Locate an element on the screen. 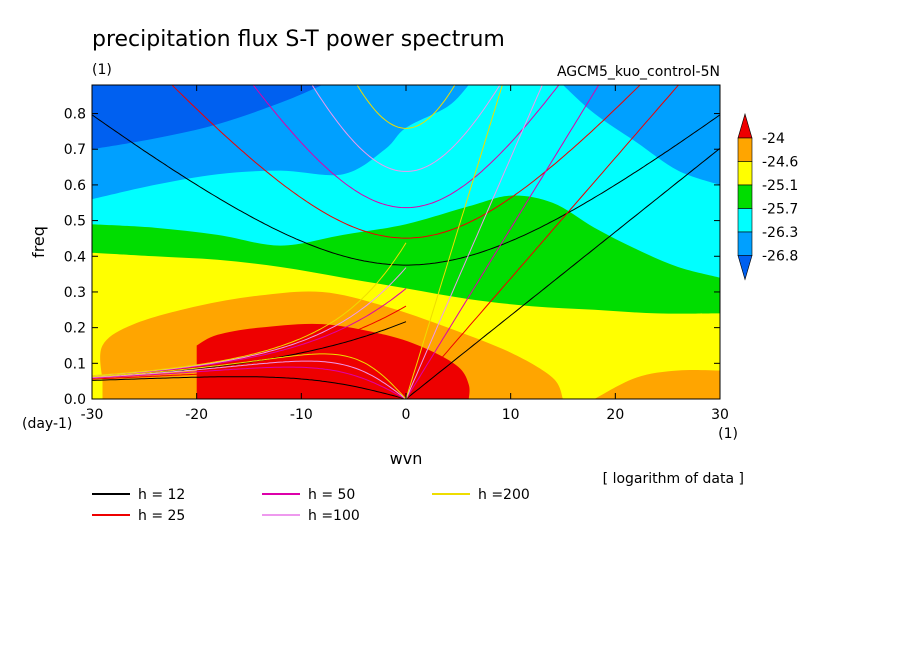  dispersion-curve-ig-h50 is located at coordinates (406, 147).